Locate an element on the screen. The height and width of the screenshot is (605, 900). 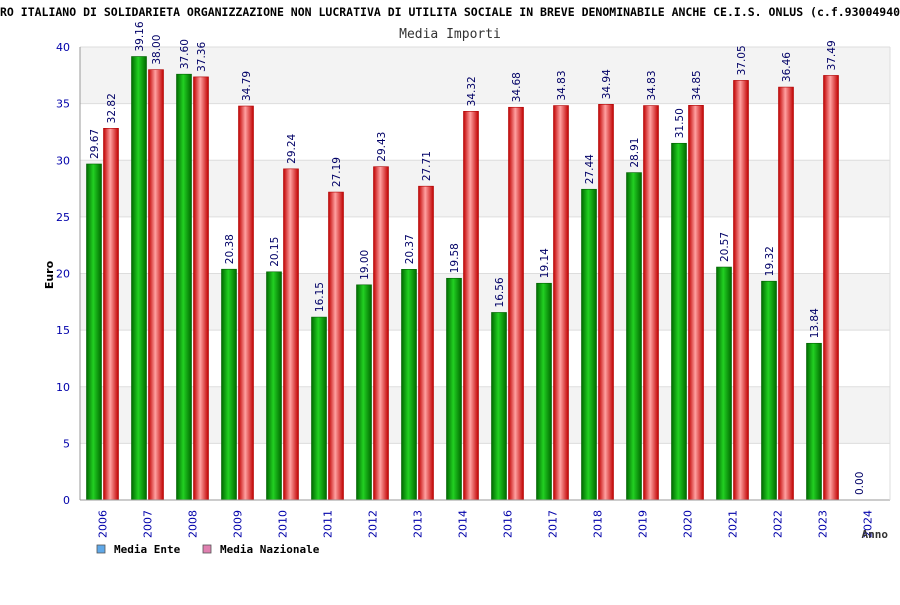
bar-value-label: 16.15 is located at coordinates (320, 297).